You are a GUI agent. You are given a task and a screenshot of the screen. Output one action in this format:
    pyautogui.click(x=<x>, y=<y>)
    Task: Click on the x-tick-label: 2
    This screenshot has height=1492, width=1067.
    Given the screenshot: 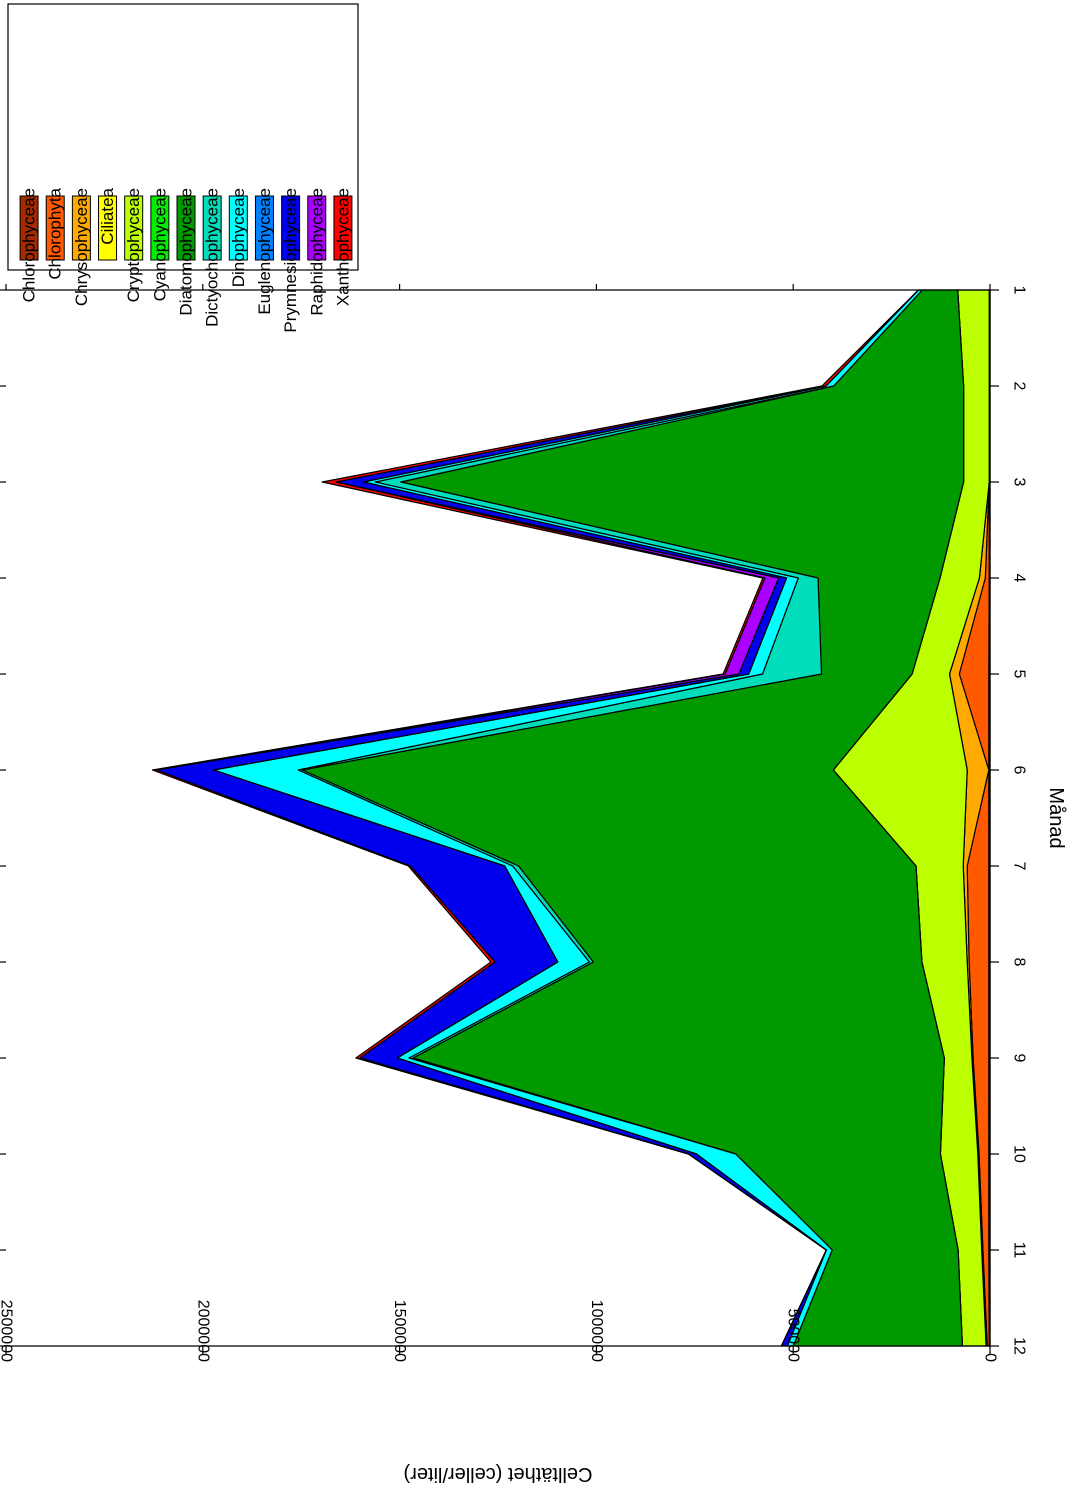 What is the action you would take?
    pyautogui.click(x=1019, y=386)
    